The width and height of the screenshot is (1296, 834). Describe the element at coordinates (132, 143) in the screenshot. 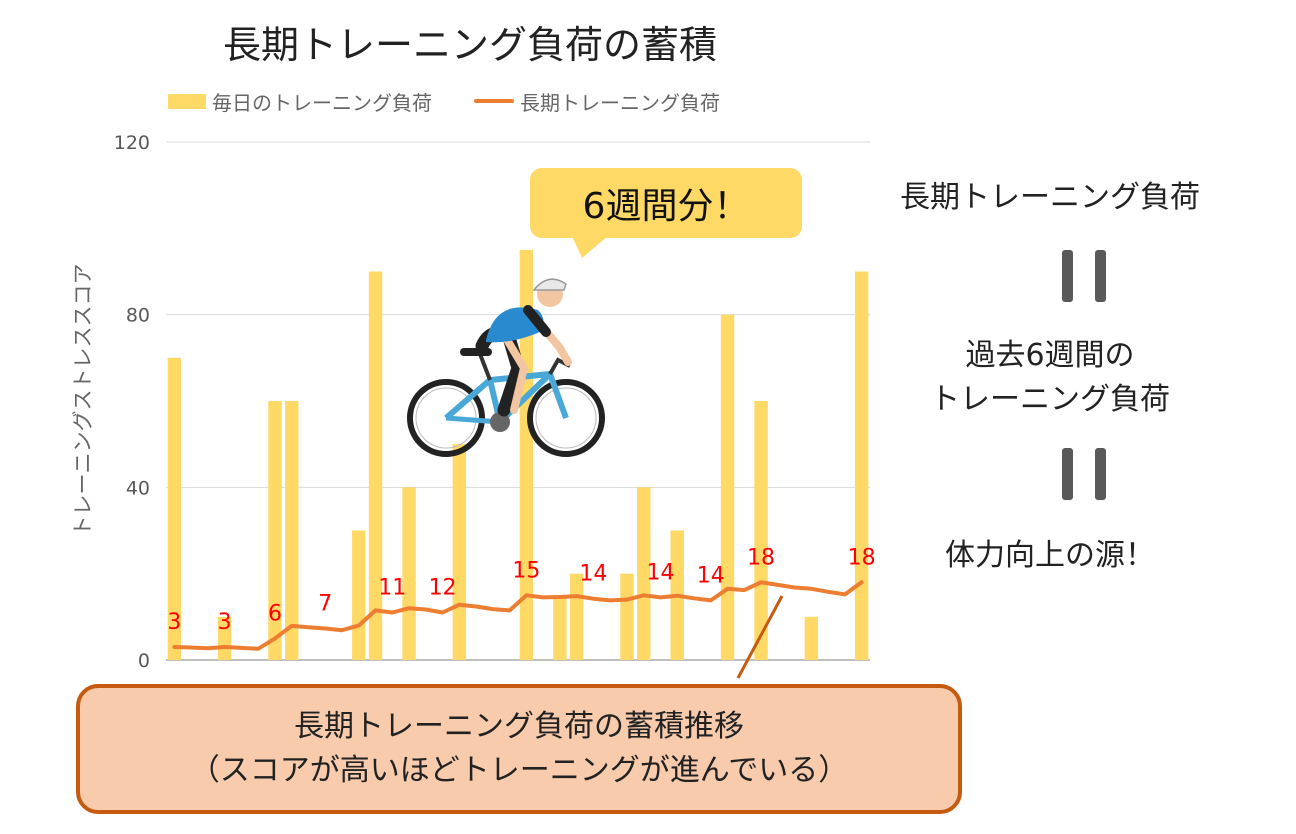

I see `y-tick-label-3: 120` at that location.